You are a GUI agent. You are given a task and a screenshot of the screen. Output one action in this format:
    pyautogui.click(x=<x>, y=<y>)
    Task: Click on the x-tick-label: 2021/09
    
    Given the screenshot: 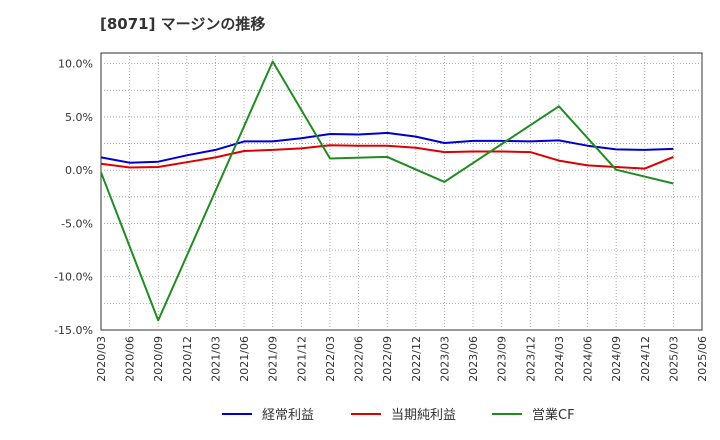 What is the action you would take?
    pyautogui.click(x=273, y=359)
    